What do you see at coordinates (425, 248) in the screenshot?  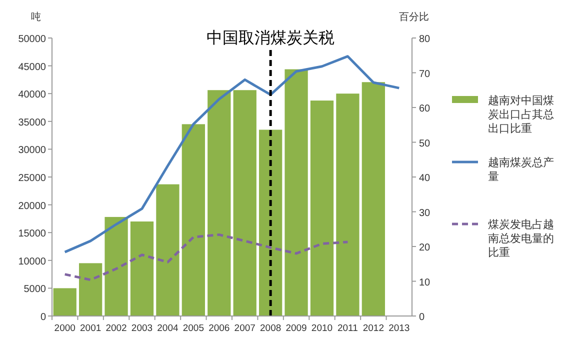 I see `y2-tick-label: 20` at bounding box center [425, 248].